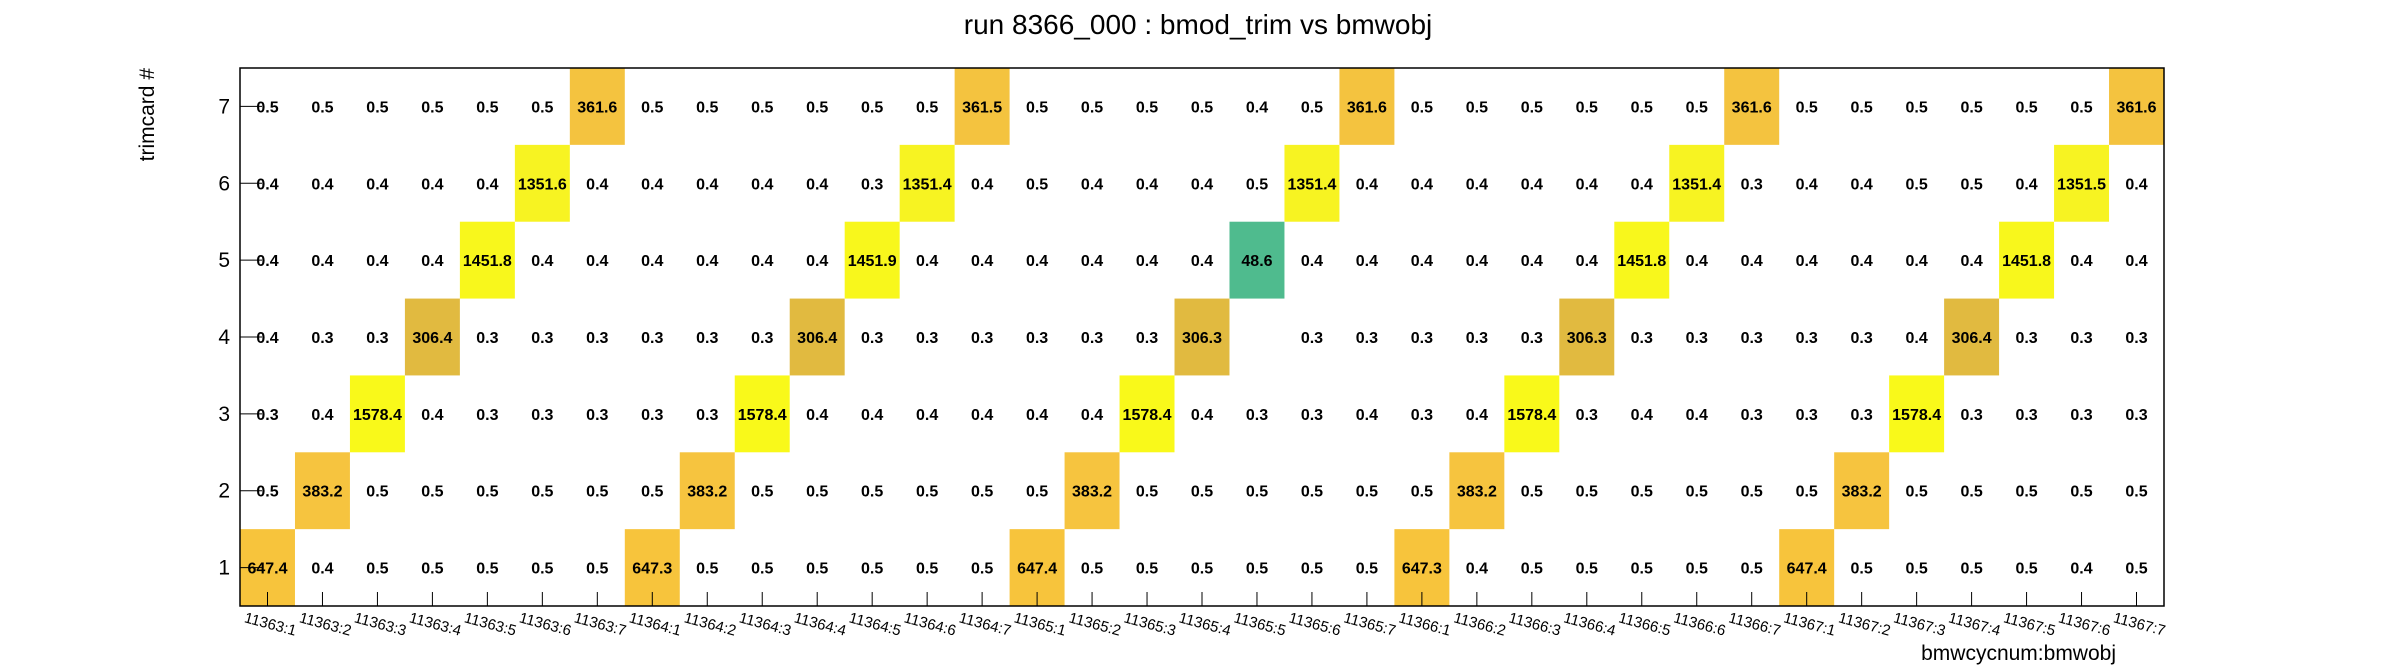  What do you see at coordinates (982, 107) in the screenshot?
I see `cell-value-label: 361.5` at bounding box center [982, 107].